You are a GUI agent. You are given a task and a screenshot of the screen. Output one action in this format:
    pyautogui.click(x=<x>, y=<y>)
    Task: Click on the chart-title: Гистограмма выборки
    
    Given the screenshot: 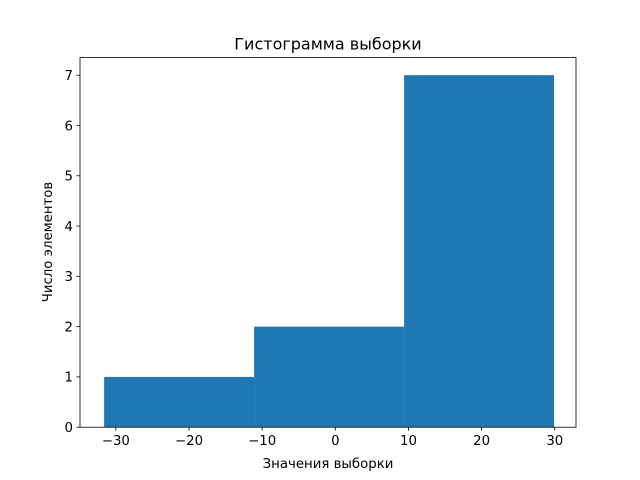 What is the action you would take?
    pyautogui.click(x=327, y=44)
    